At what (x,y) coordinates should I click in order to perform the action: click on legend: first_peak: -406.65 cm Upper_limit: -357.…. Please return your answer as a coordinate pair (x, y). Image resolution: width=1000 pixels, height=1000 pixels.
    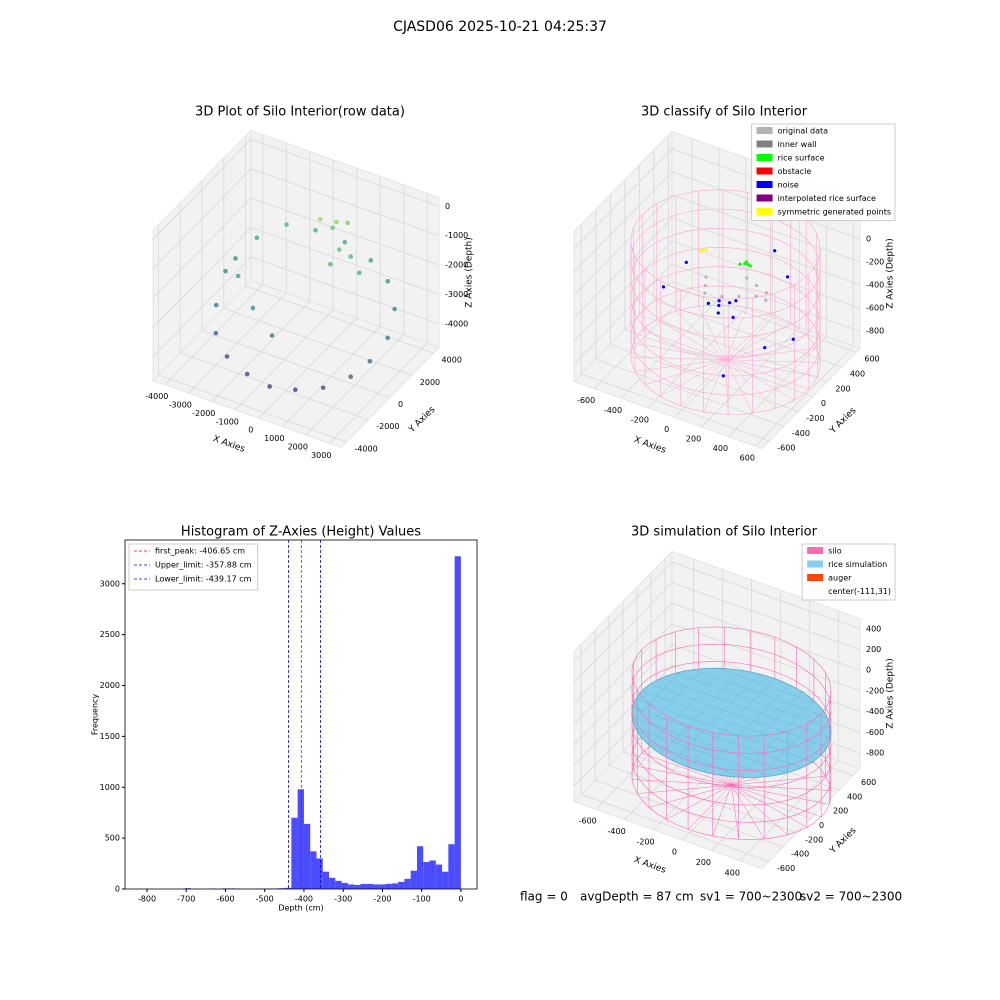
    Looking at the image, I should click on (193, 567).